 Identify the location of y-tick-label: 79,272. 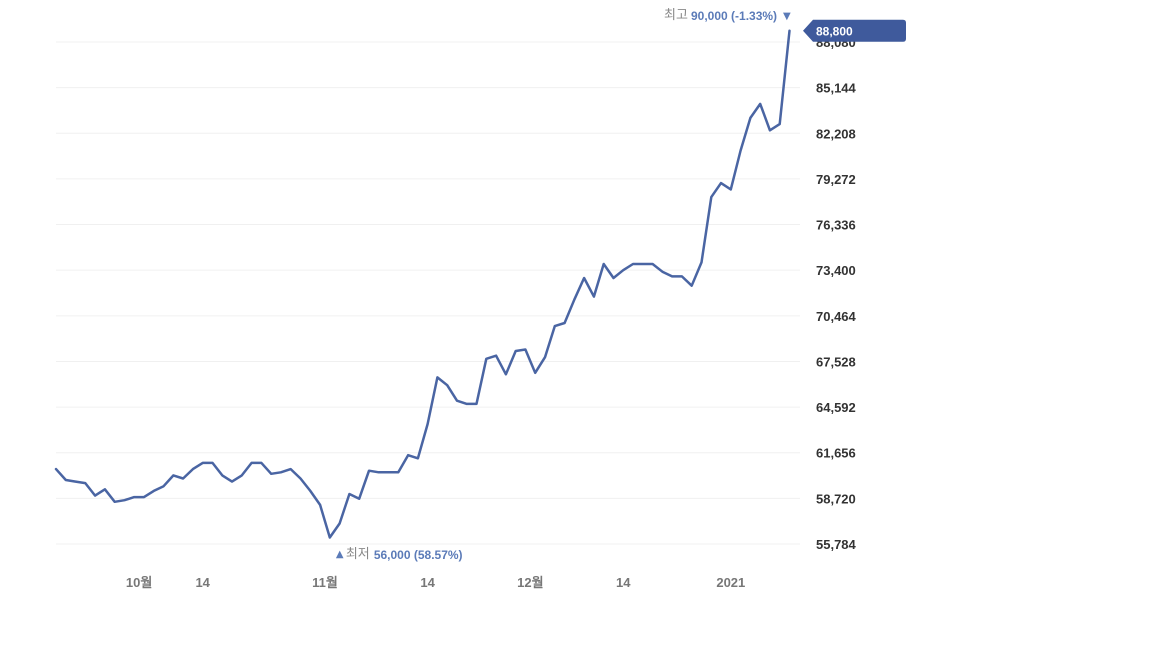
(836, 179).